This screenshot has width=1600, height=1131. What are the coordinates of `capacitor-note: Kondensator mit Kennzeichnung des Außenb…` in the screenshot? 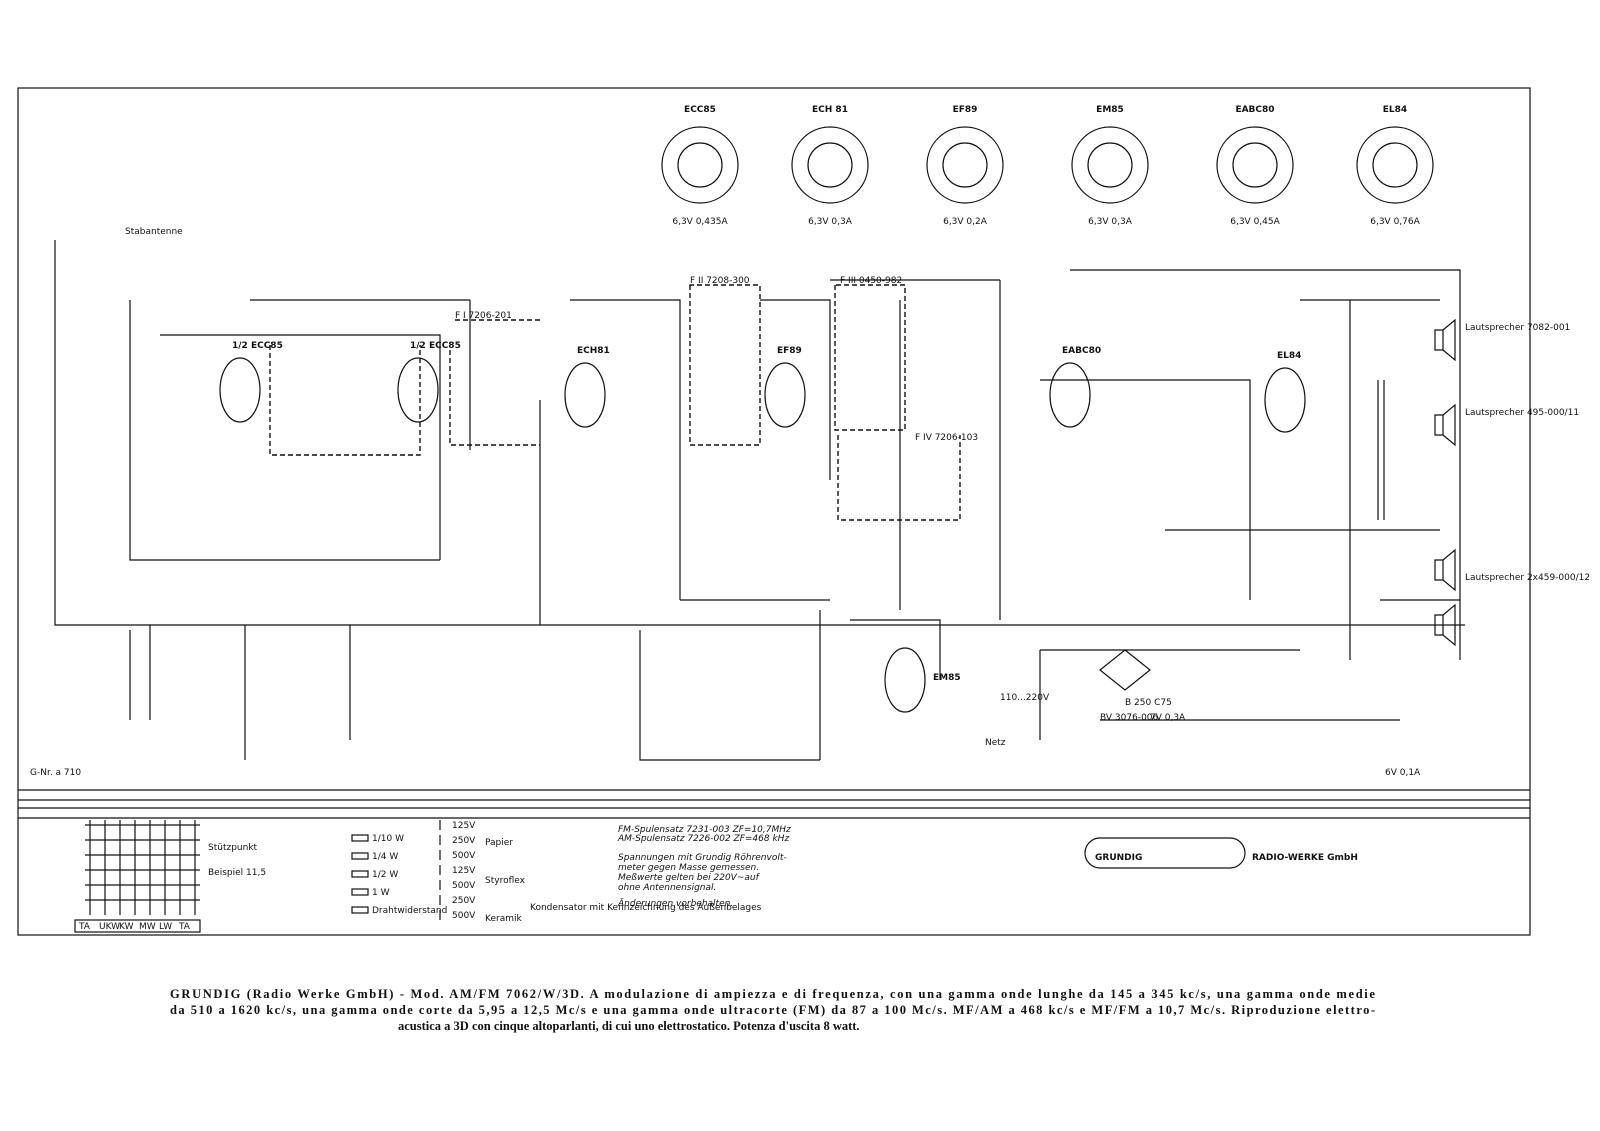 It's located at (646, 908).